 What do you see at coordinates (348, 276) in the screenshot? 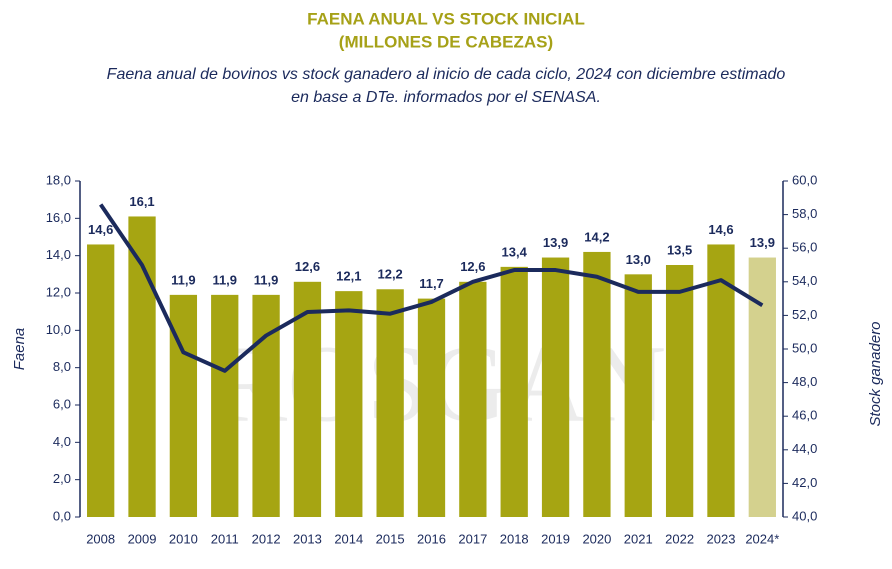
I see `data-label: 12,1` at bounding box center [348, 276].